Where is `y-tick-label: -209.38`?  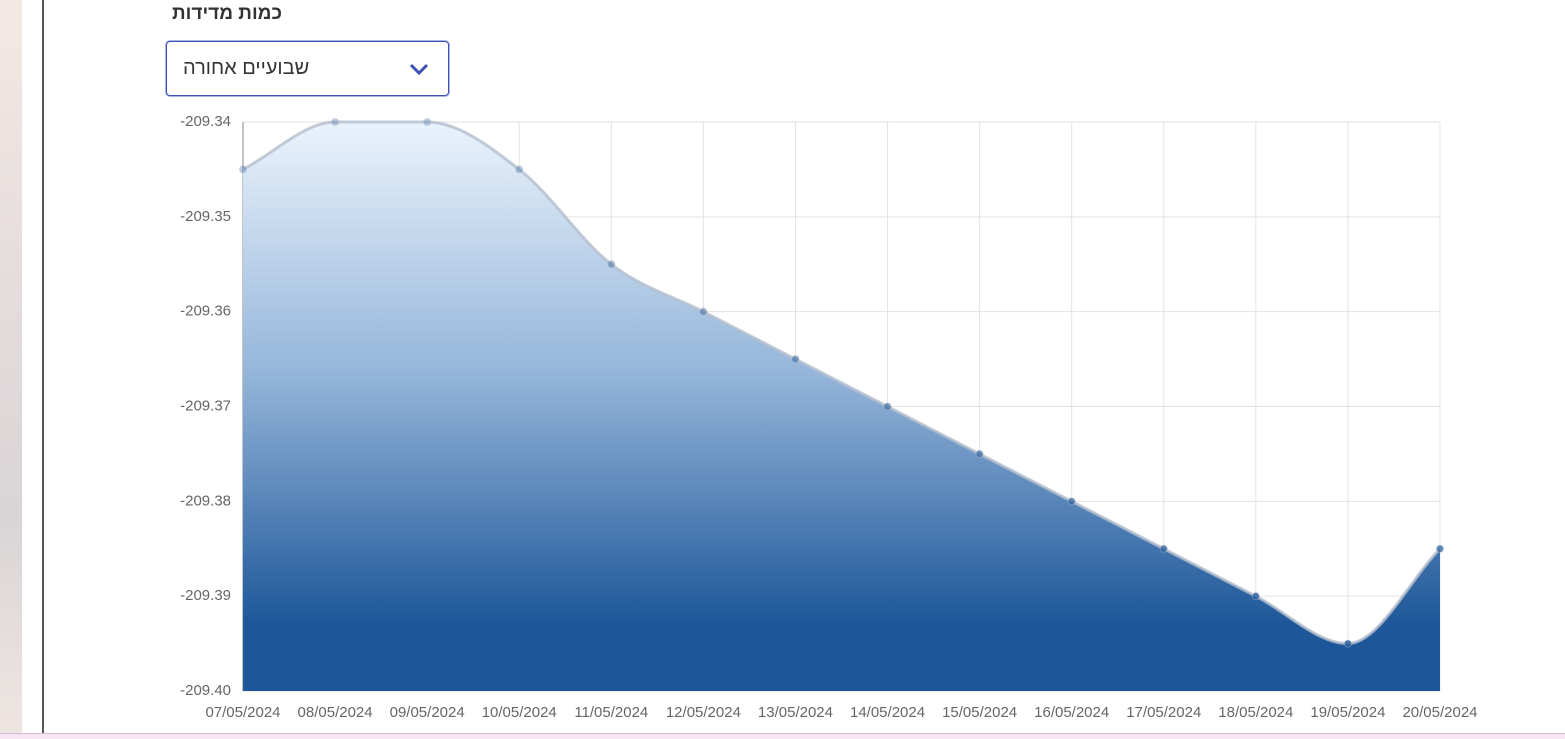
y-tick-label: -209.38 is located at coordinates (205, 500).